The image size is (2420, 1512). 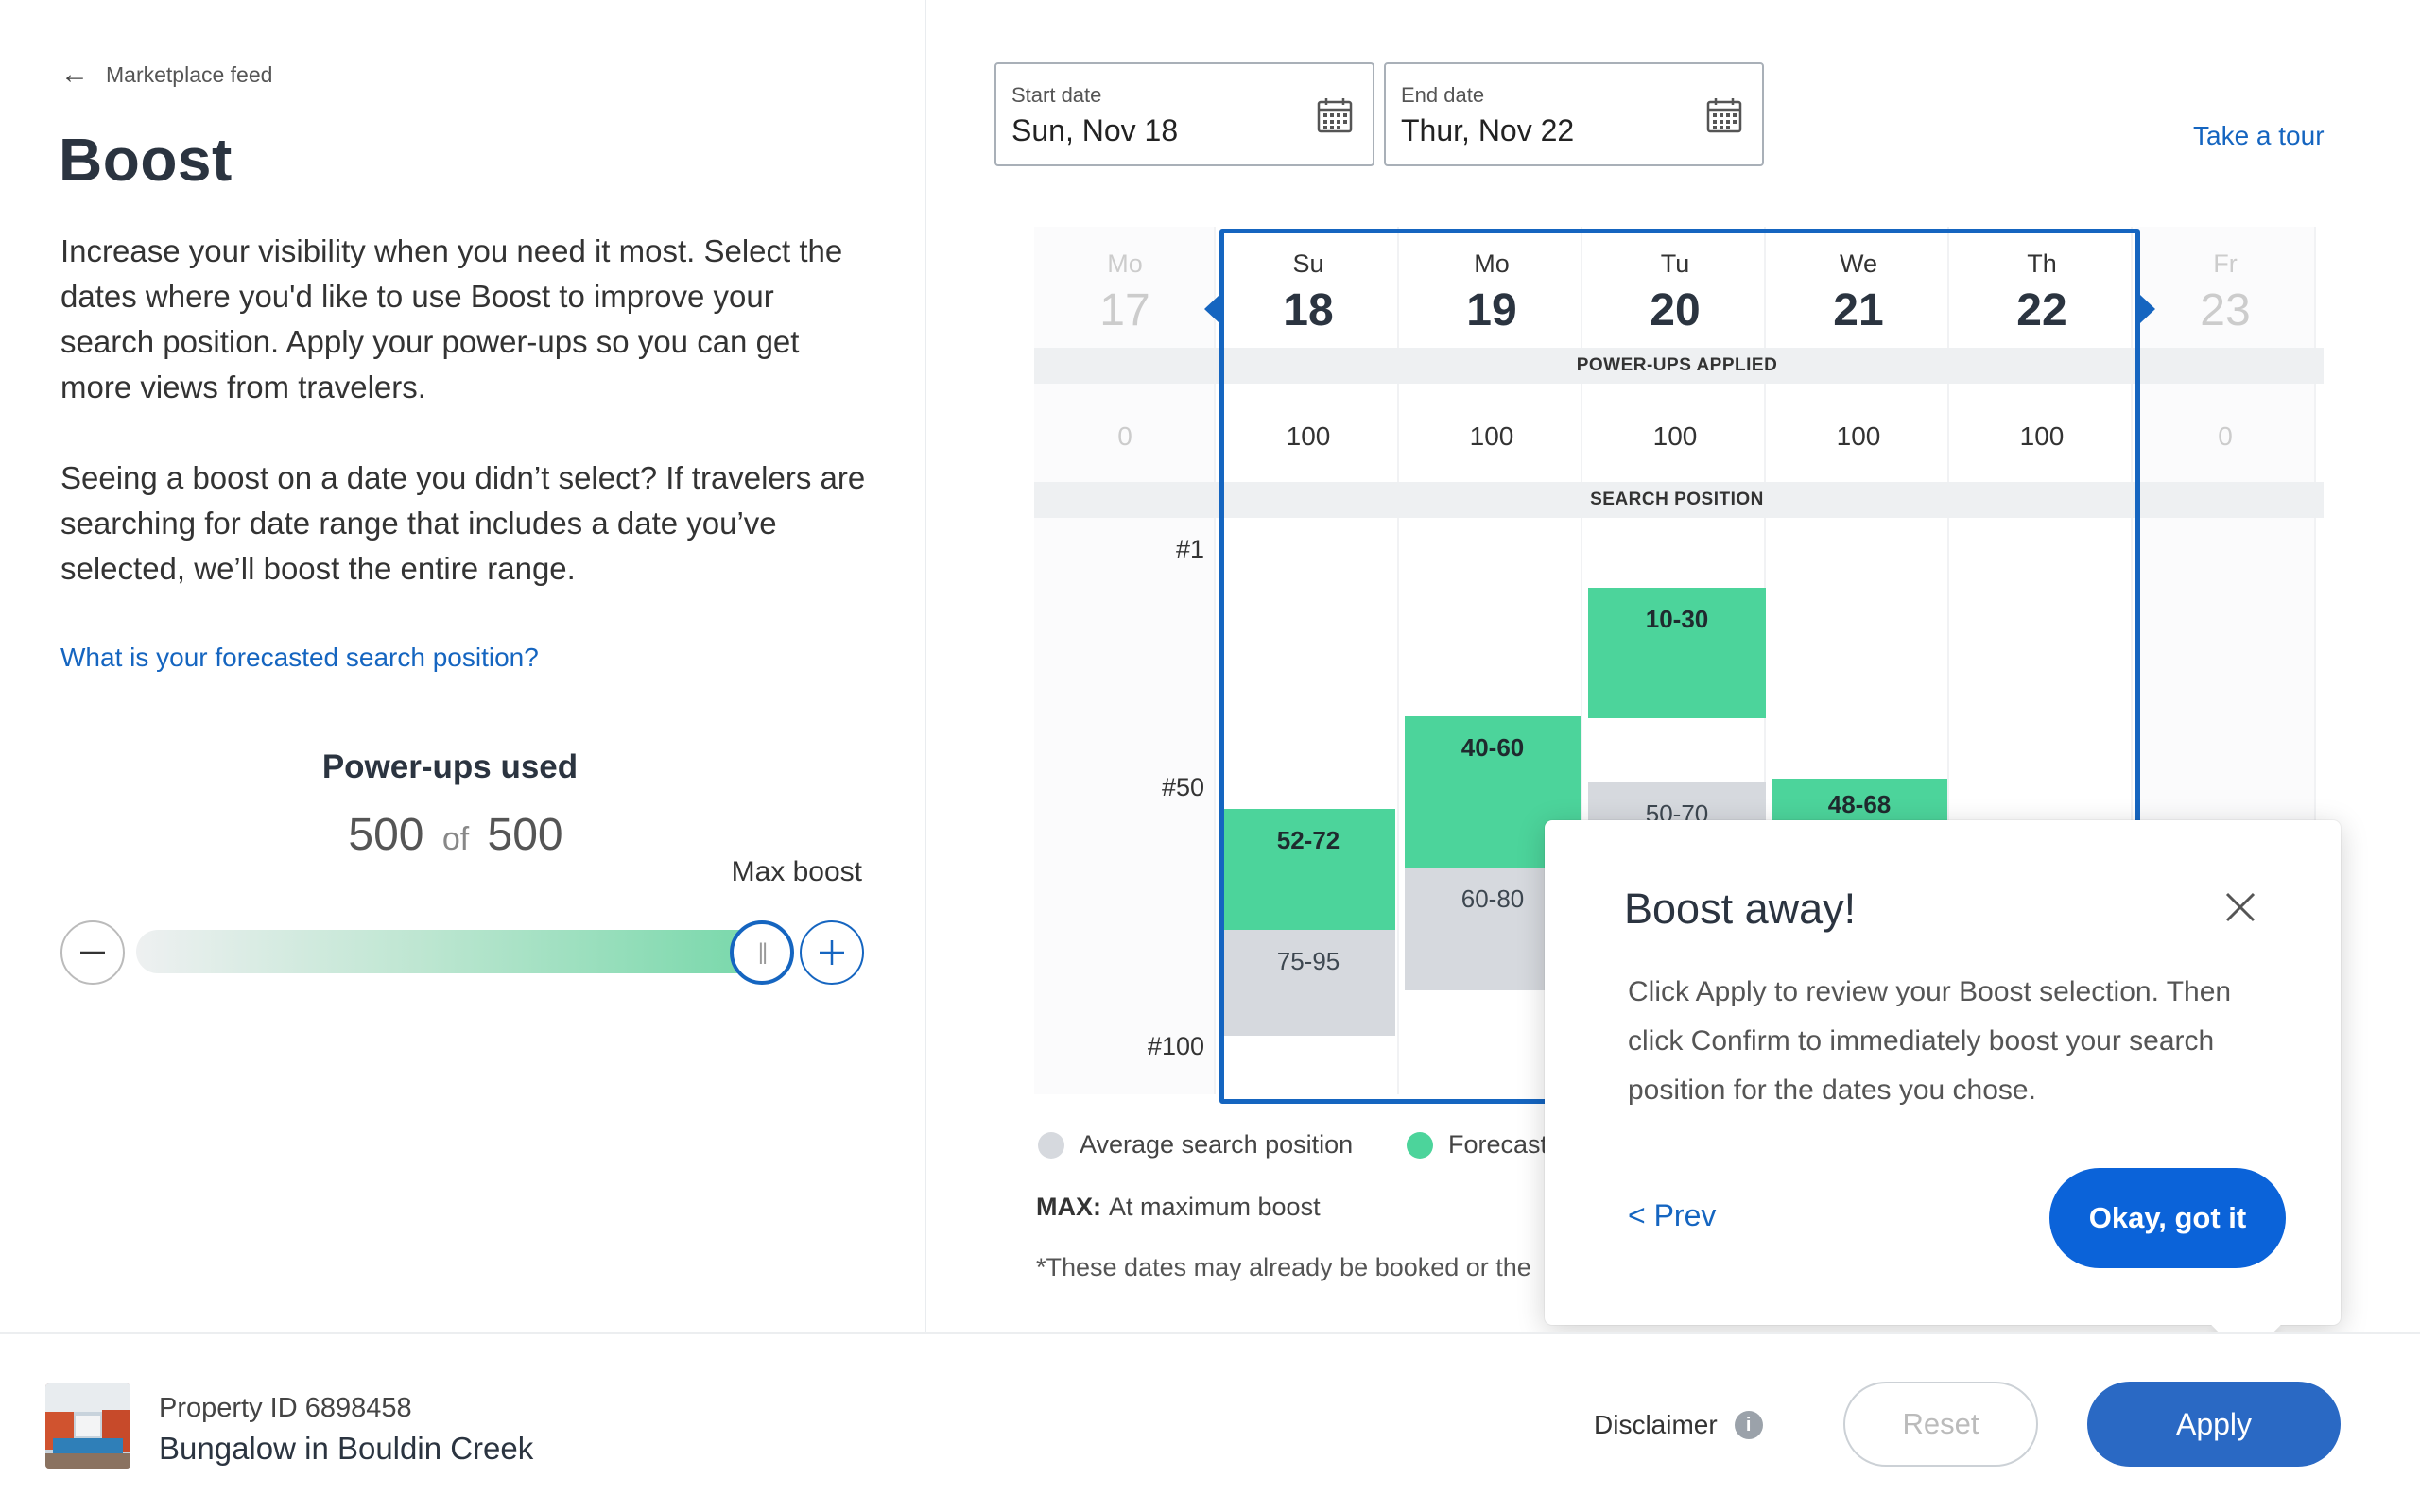 I want to click on powerups-count: 500 of 500, so click(x=455, y=835).